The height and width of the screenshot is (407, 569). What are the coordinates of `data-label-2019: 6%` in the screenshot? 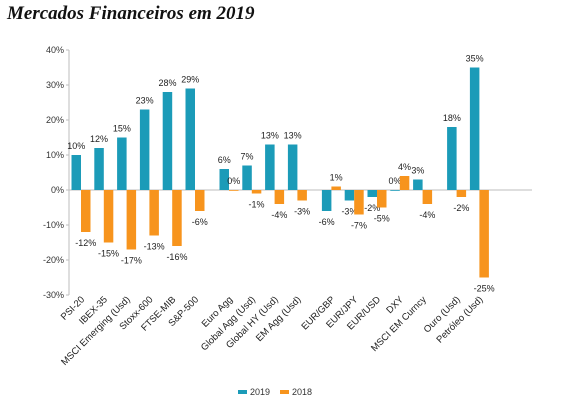 It's located at (224, 160).